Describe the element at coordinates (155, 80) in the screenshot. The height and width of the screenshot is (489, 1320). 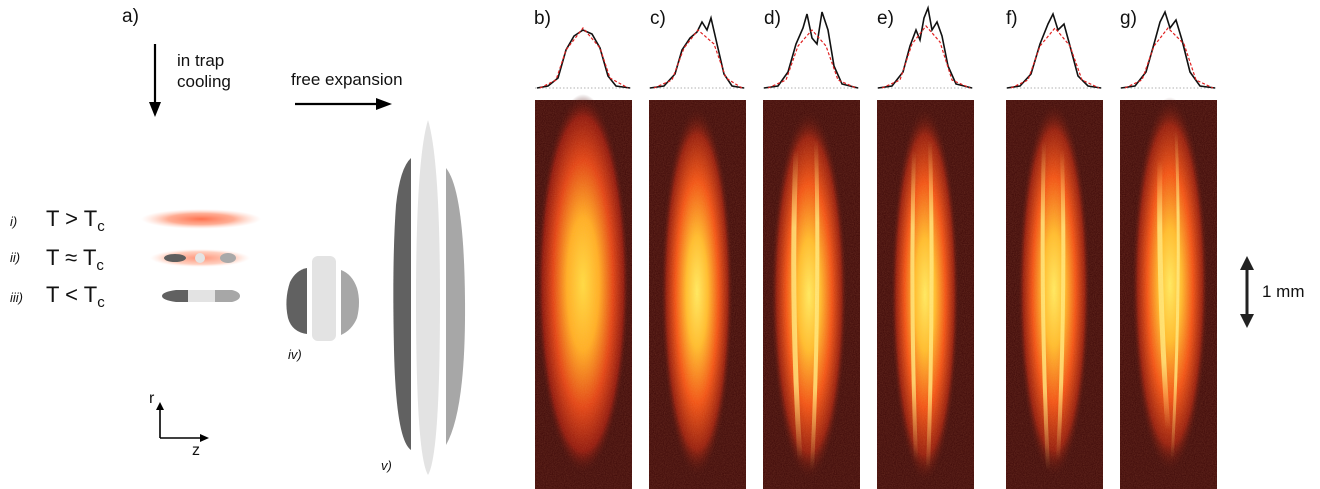
I see `cooling-arrow` at that location.